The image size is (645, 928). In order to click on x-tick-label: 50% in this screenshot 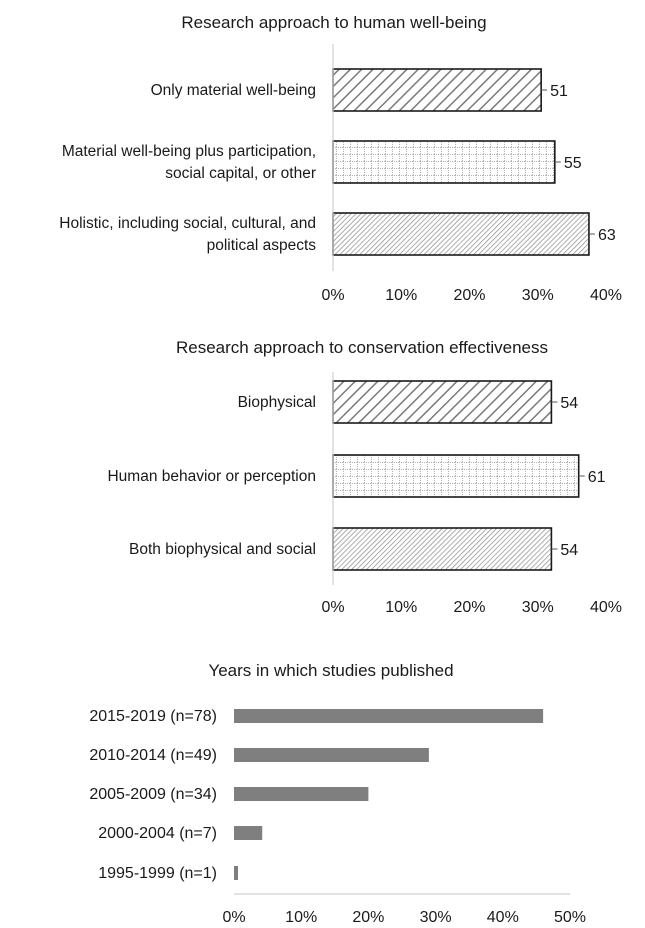, I will do `click(570, 917)`.